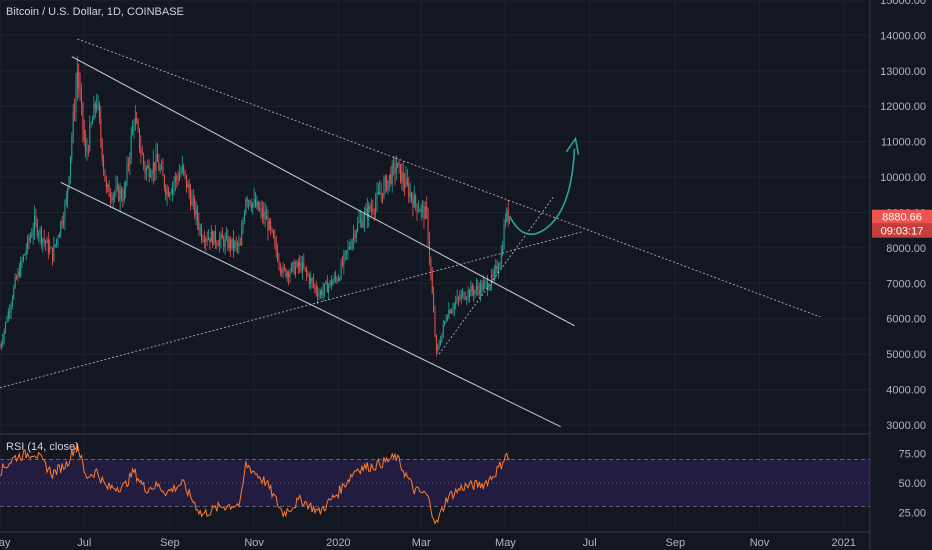 The height and width of the screenshot is (550, 932). Describe the element at coordinates (170, 543) in the screenshot. I see `time-tick-label: Sep` at that location.